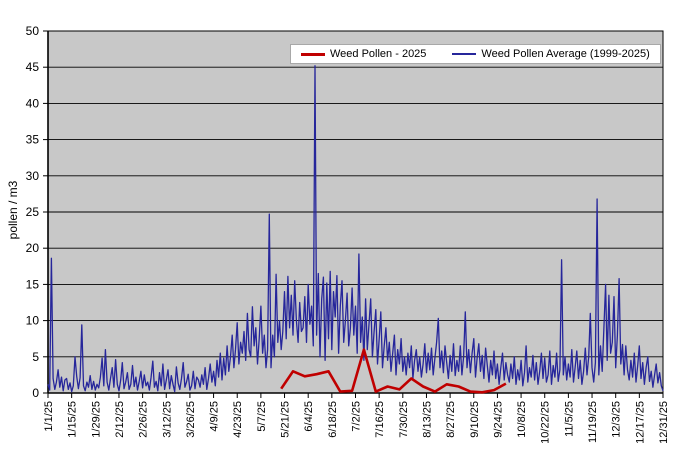  I want to click on blue-line-sample-icon, so click(464, 54).